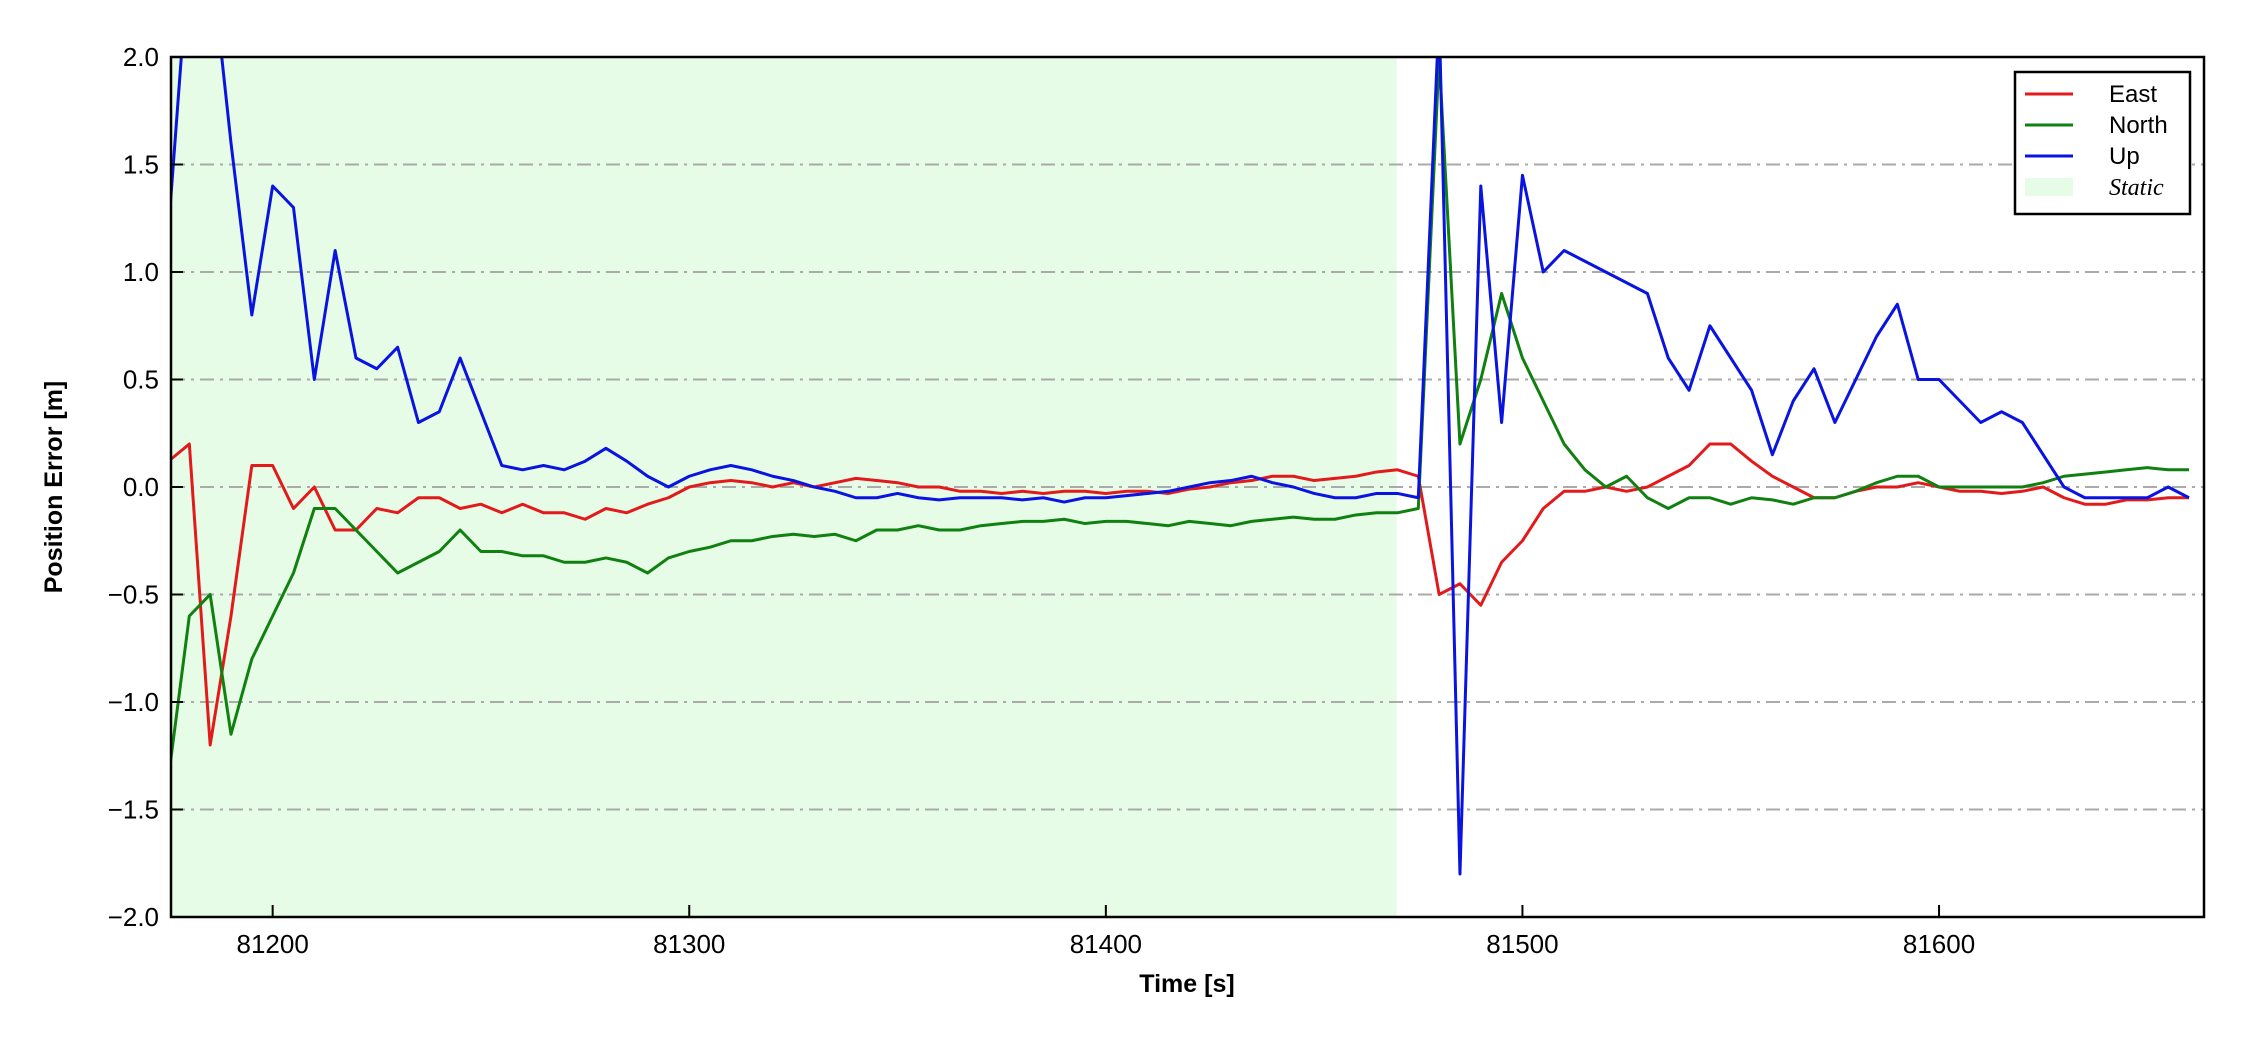 This screenshot has height=1055, width=2250. What do you see at coordinates (2124, 156) in the screenshot?
I see `legend-label: Up` at bounding box center [2124, 156].